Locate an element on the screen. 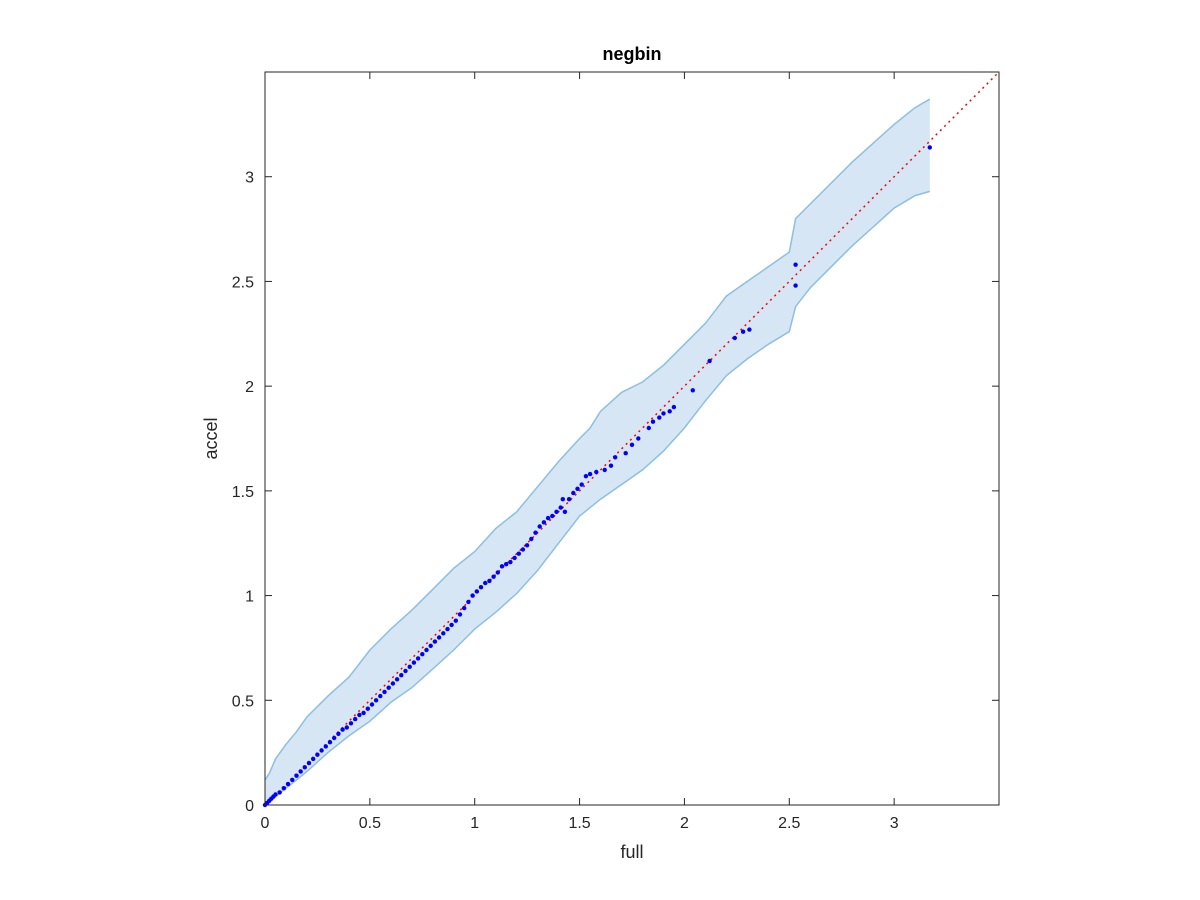 The height and width of the screenshot is (900, 1200). x-tick-label: 0 is located at coordinates (265, 823).